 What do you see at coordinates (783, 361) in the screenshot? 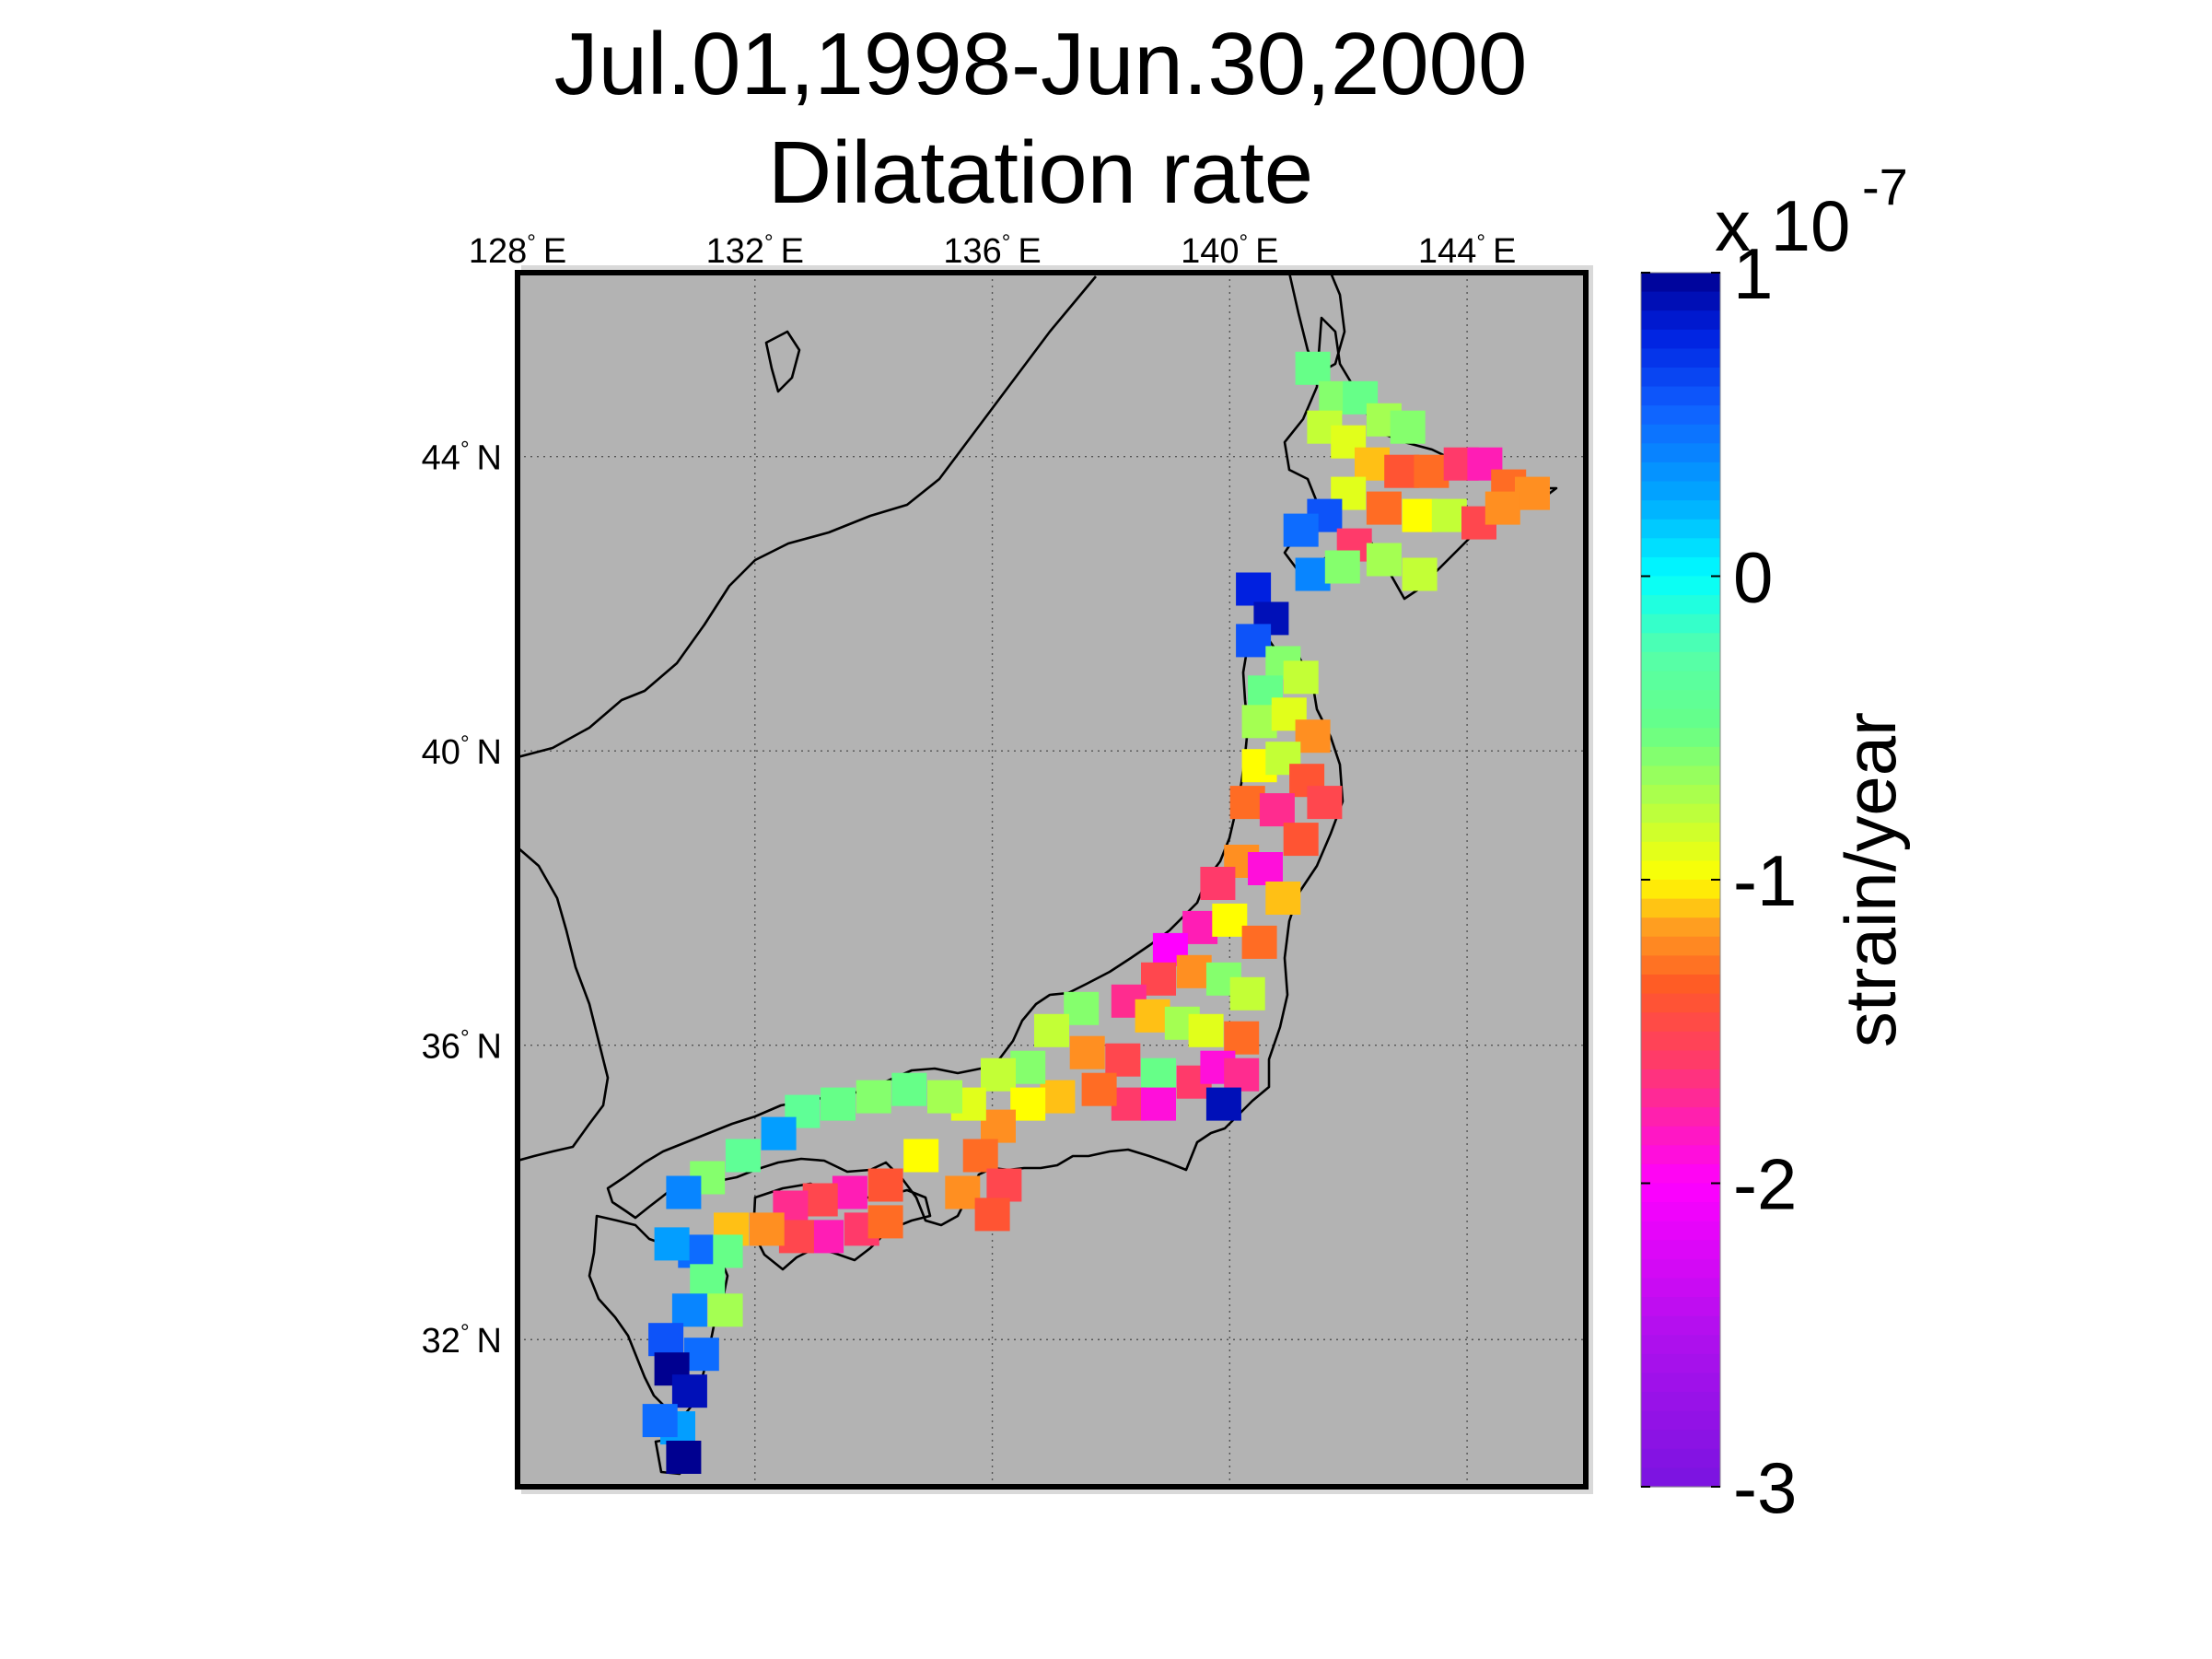
I see `primorye-islet` at bounding box center [783, 361].